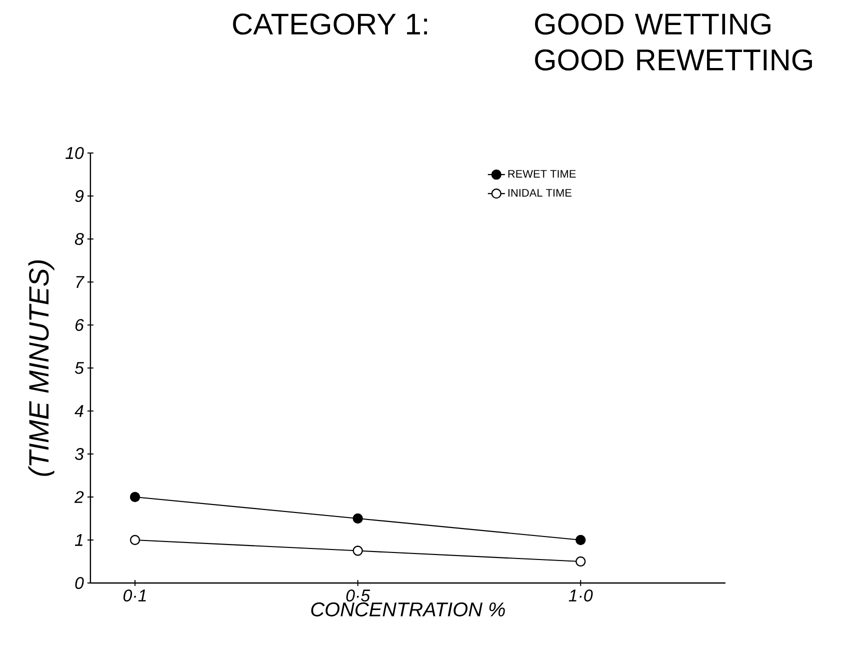 Image resolution: width=855 pixels, height=655 pixels. I want to click on chart-subtitle: GOOD WETTING GOOD REWETTING, so click(673, 42).